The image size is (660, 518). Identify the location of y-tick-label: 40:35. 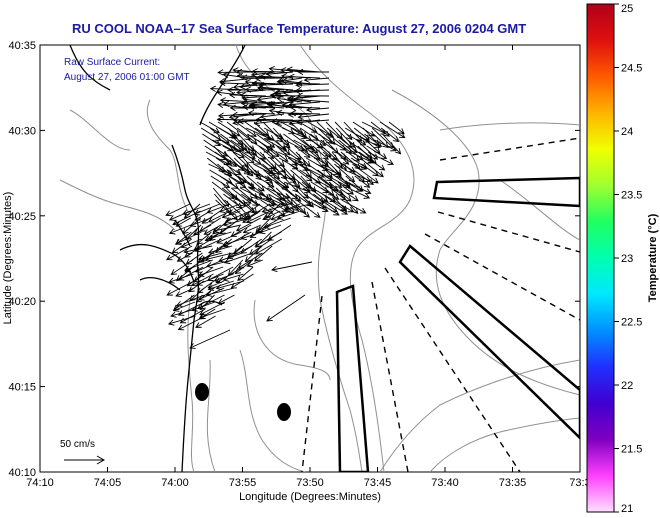
(22, 46).